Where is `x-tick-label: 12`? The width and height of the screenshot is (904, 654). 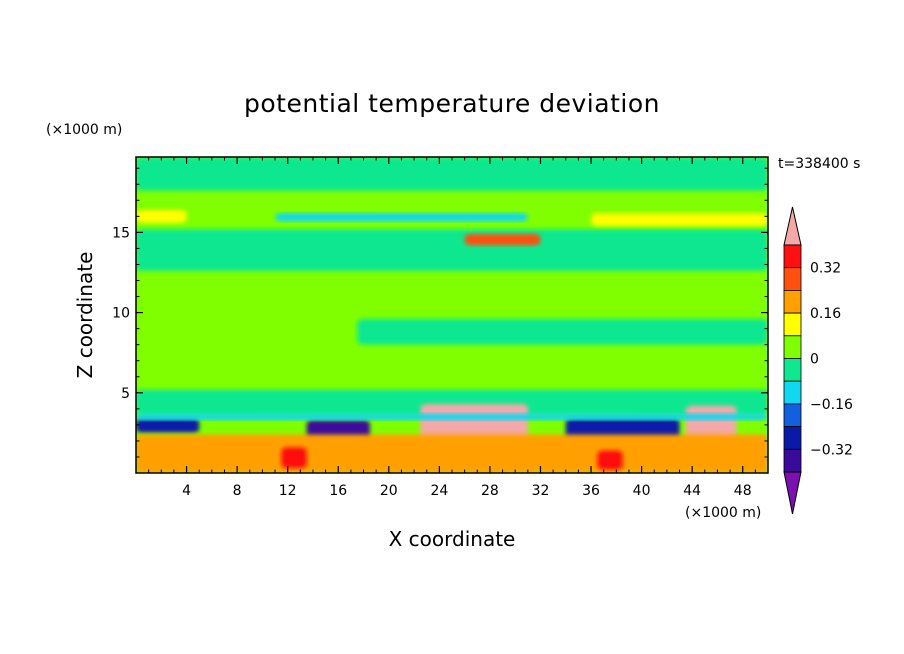
x-tick-label: 12 is located at coordinates (288, 491).